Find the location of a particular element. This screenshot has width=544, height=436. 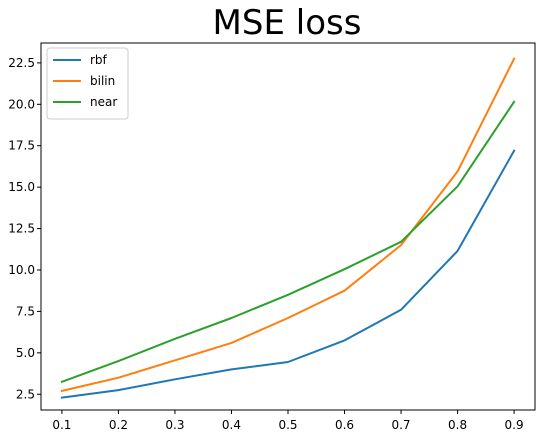

y-tick-label: 5.0 is located at coordinates (25, 353).